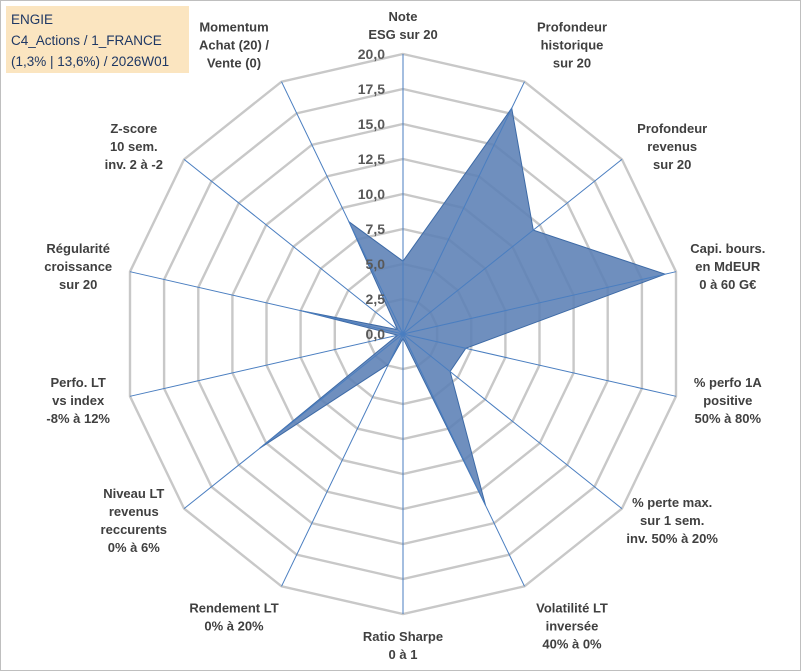  What do you see at coordinates (376, 229) in the screenshot?
I see `tick-label: 7,5` at bounding box center [376, 229].